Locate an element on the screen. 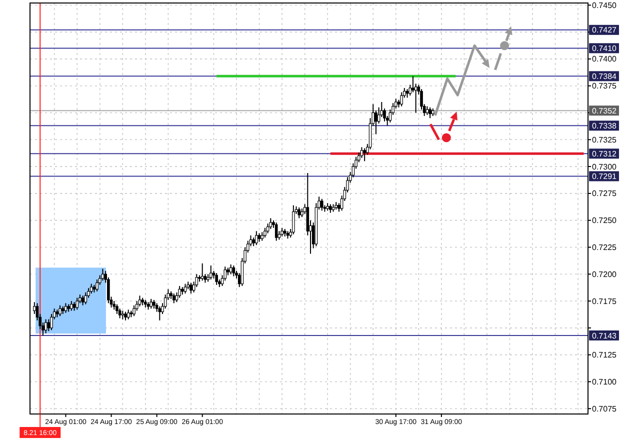 The image size is (620, 439). y-tick-label: 0.7100 is located at coordinates (605, 382).